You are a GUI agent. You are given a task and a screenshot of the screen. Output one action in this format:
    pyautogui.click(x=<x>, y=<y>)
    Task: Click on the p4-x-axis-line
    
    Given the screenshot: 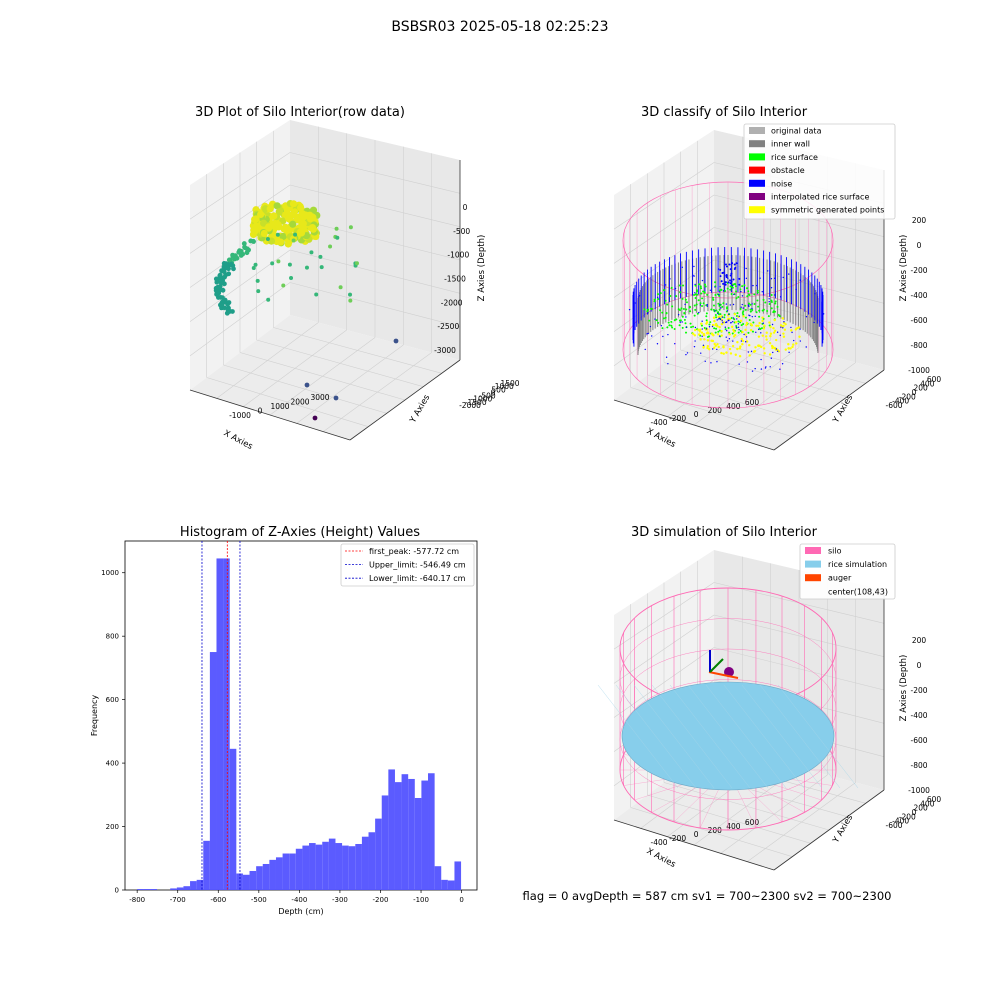 What is the action you would take?
    pyautogui.click(x=694, y=845)
    